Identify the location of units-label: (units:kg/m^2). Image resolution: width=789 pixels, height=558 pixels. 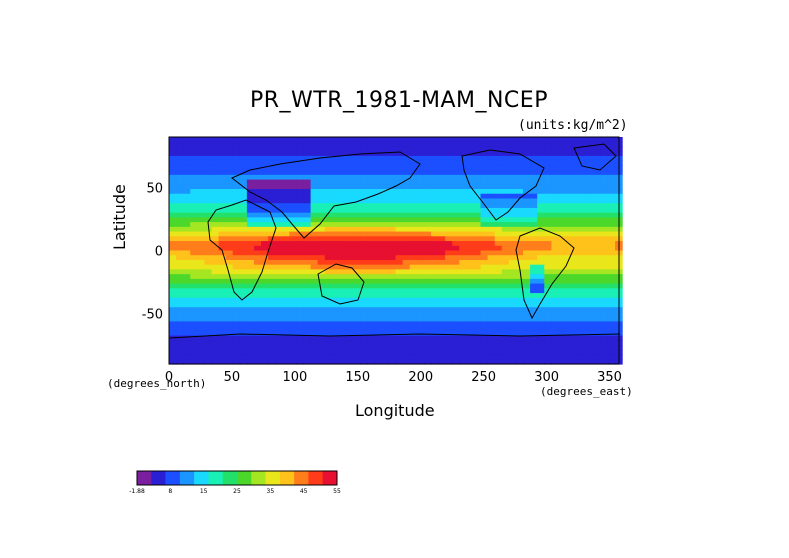
(573, 125).